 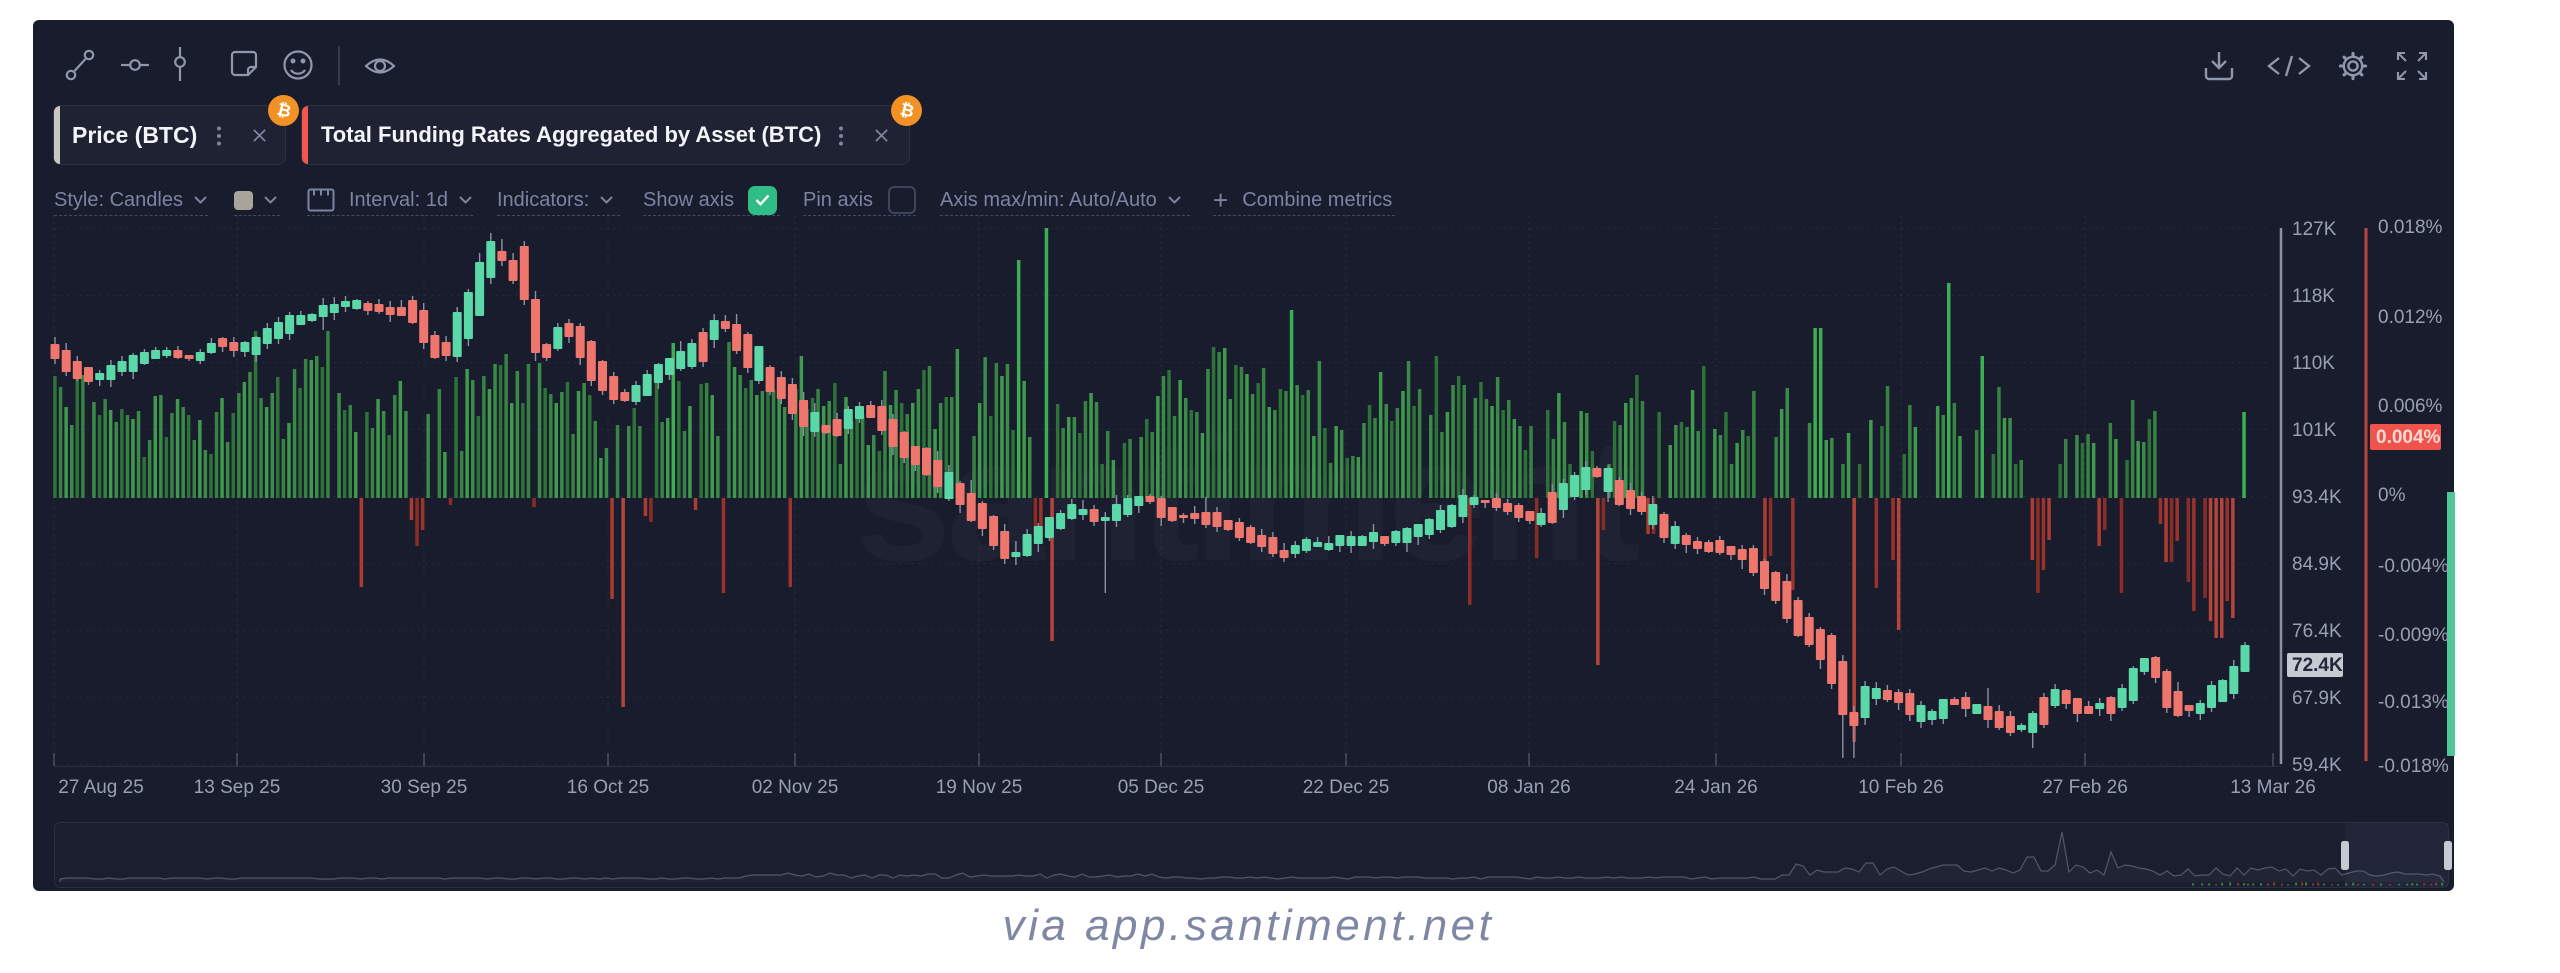 I want to click on svg-text: 76.4K, so click(x=2317, y=631).